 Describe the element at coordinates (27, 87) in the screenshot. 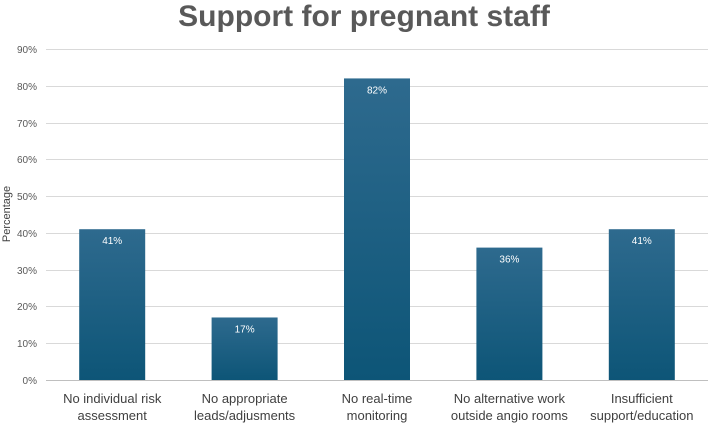

I see `y-tick-label: 80%` at that location.